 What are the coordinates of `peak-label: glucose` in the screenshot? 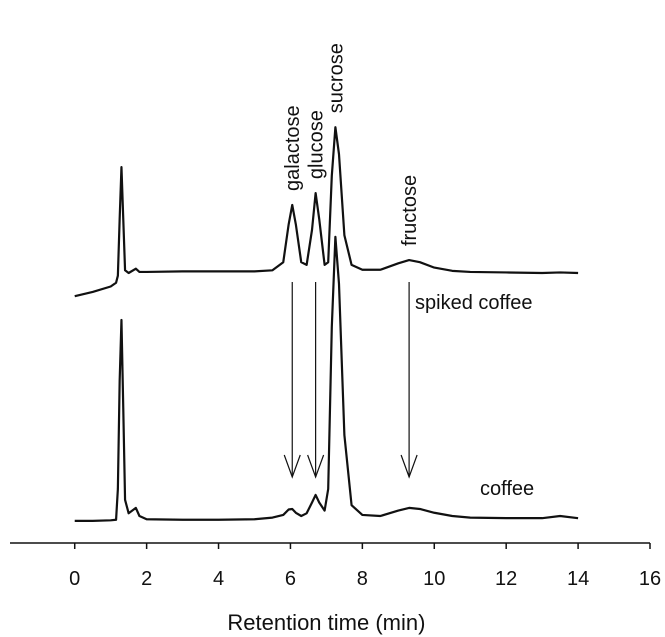 It's located at (317, 144).